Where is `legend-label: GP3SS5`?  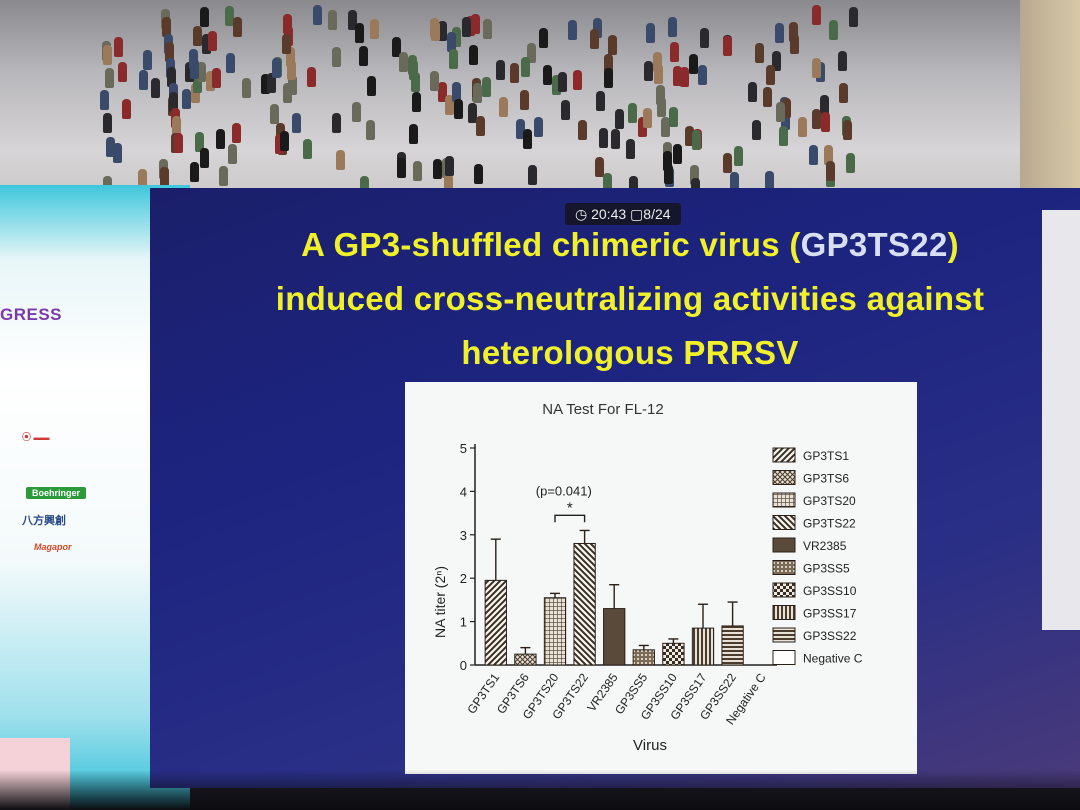
legend-label: GP3SS5 is located at coordinates (826, 569).